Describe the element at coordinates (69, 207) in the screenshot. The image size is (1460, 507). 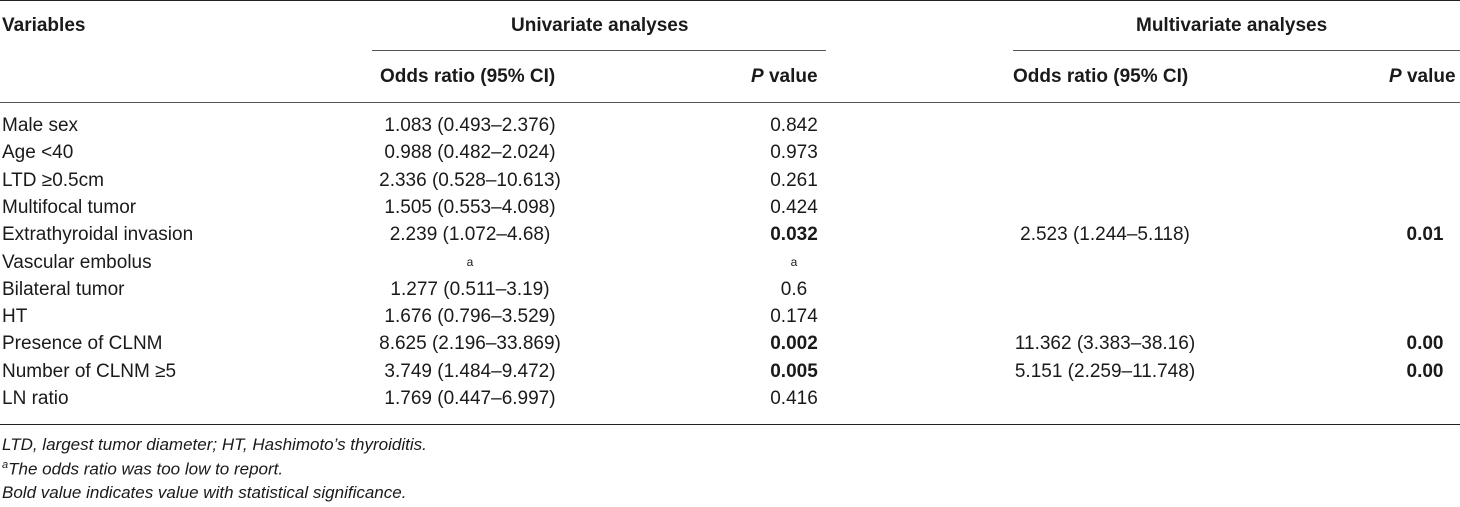
I see `row-label: Multifocal tumor` at that location.